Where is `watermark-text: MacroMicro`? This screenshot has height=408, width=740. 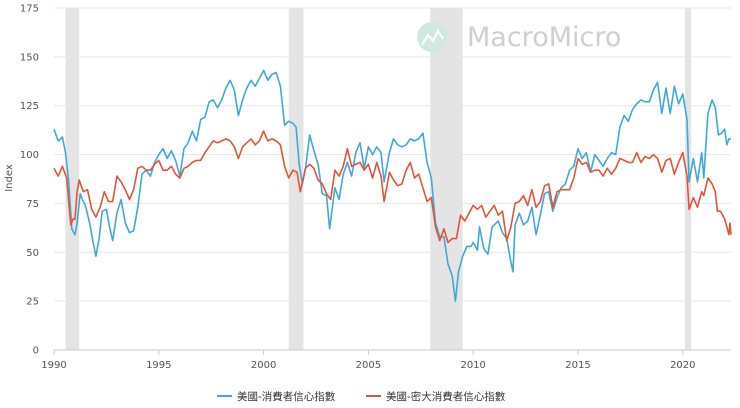
watermark-text: MacroMicro is located at coordinates (544, 37).